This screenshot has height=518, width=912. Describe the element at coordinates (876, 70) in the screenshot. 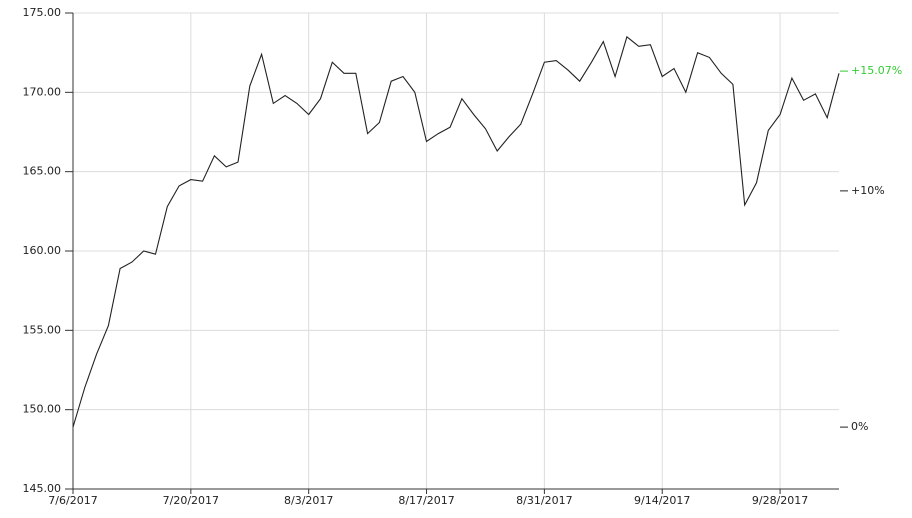

I see `y2-tick-label: +15.07%` at that location.